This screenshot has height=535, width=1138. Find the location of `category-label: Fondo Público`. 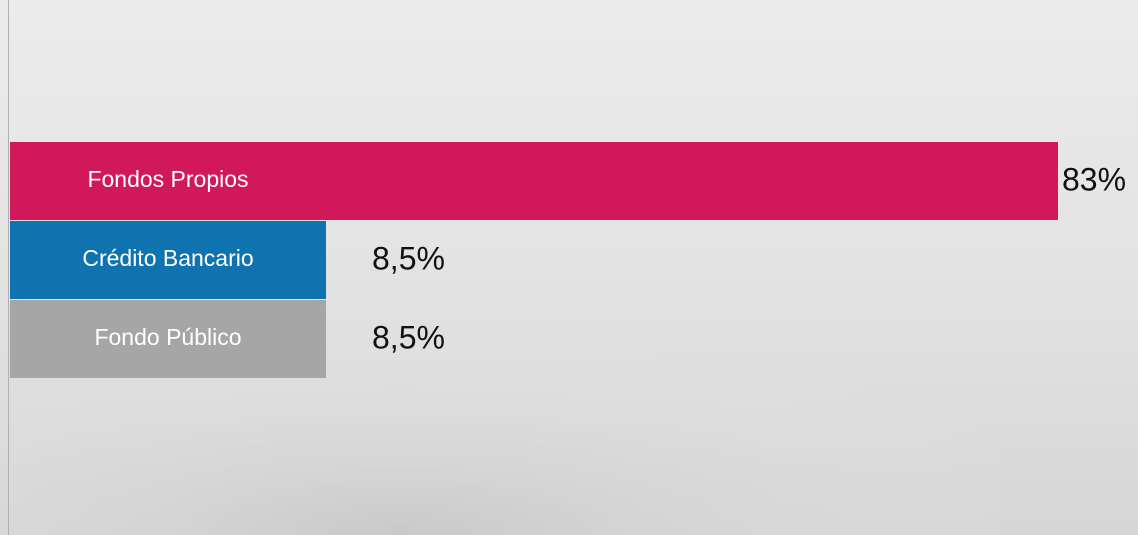

category-label: Fondo Público is located at coordinates (167, 337).